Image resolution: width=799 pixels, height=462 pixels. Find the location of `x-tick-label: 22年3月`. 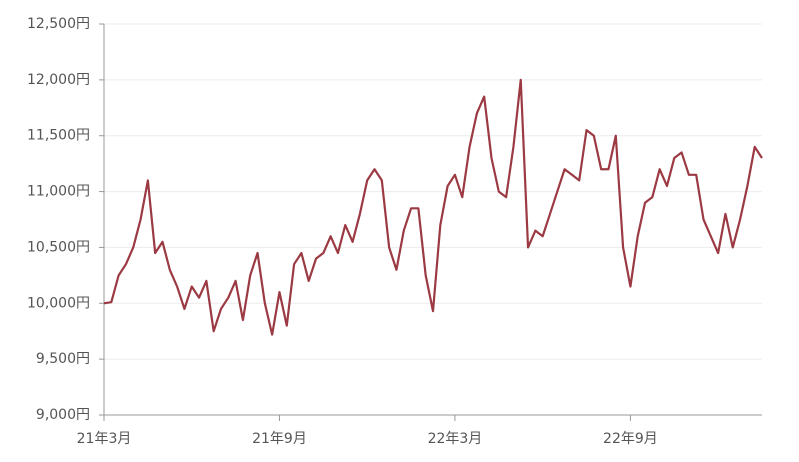

x-tick-label: 22年3月 is located at coordinates (455, 439).